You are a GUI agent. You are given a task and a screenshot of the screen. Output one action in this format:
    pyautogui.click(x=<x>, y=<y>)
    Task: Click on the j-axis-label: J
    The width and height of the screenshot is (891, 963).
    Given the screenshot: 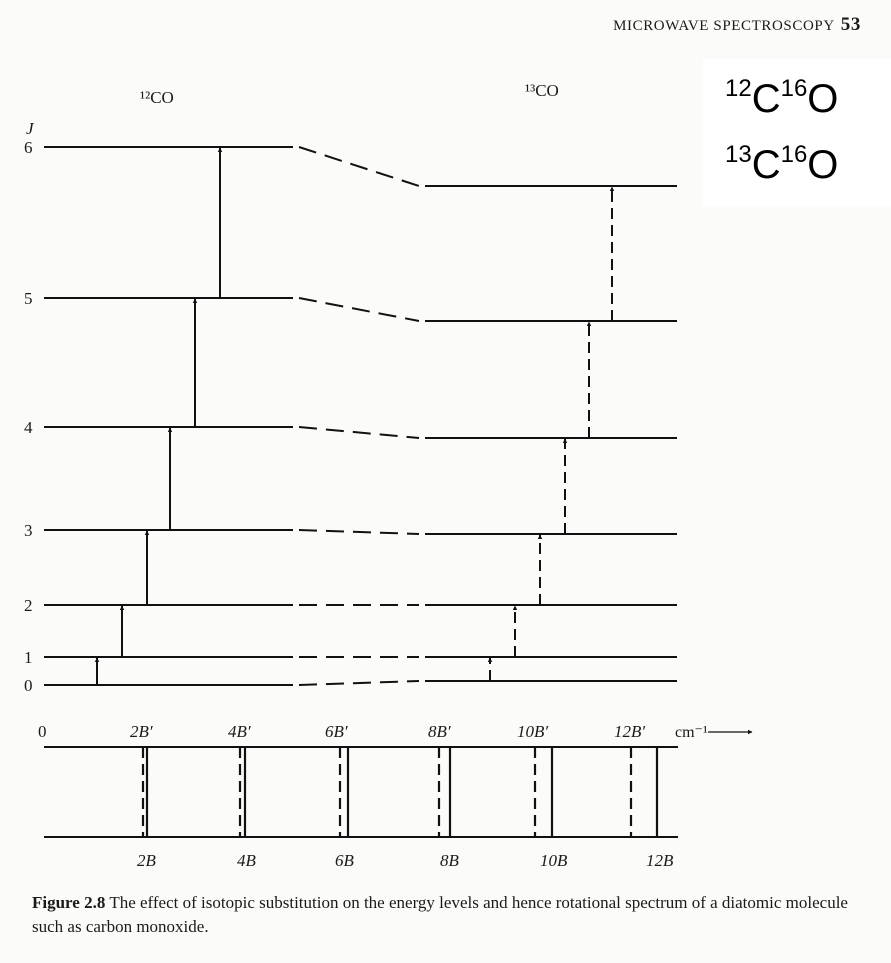 What is the action you would take?
    pyautogui.click(x=30, y=128)
    